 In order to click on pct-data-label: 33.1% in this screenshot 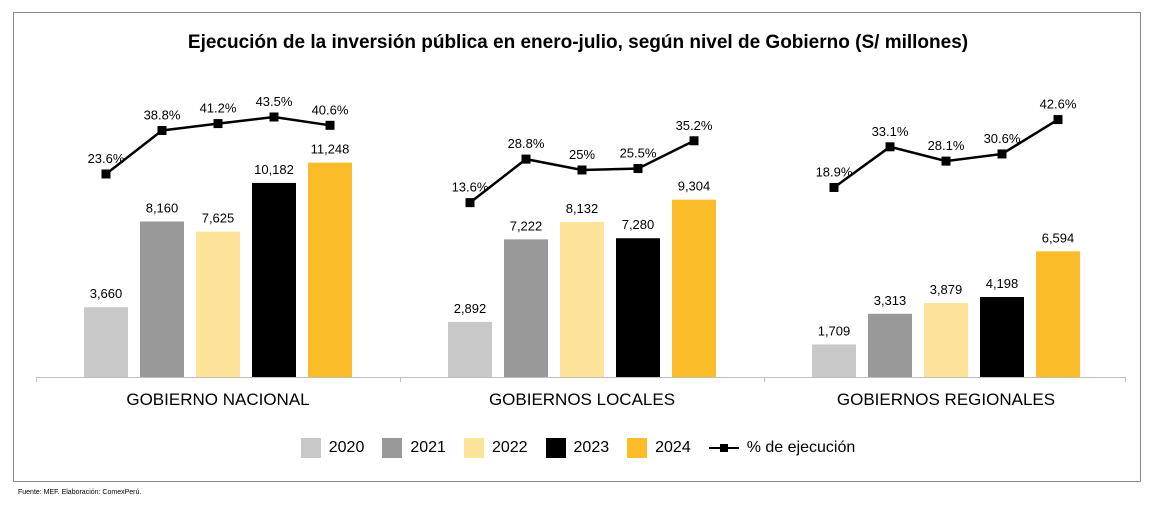, I will do `click(890, 131)`.